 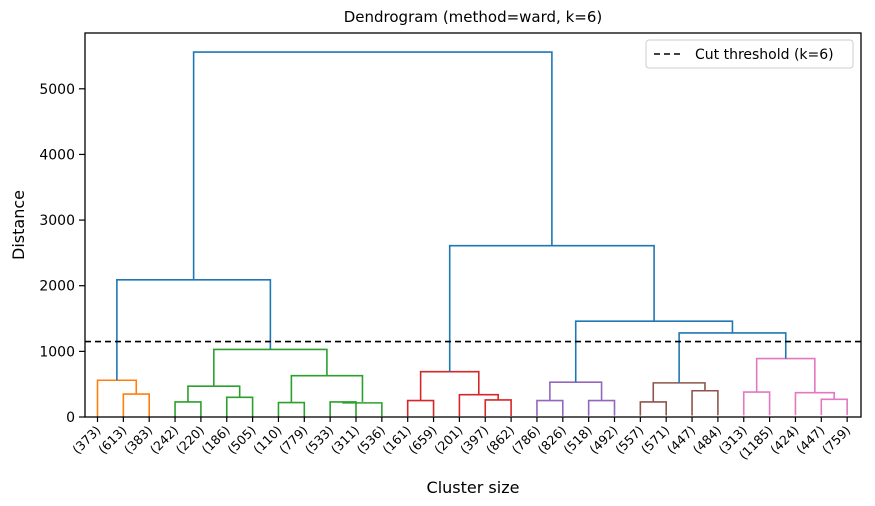 What do you see at coordinates (629, 440) in the screenshot?
I see `x-tick-label: (557)` at bounding box center [629, 440].